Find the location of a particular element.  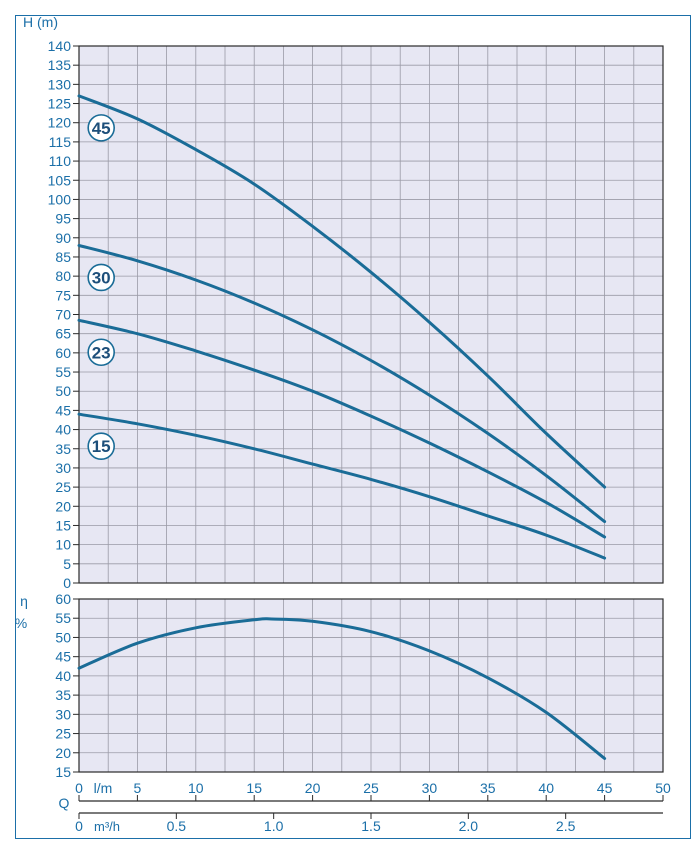

efficiency-y-tick-label: 40 is located at coordinates (63, 676).